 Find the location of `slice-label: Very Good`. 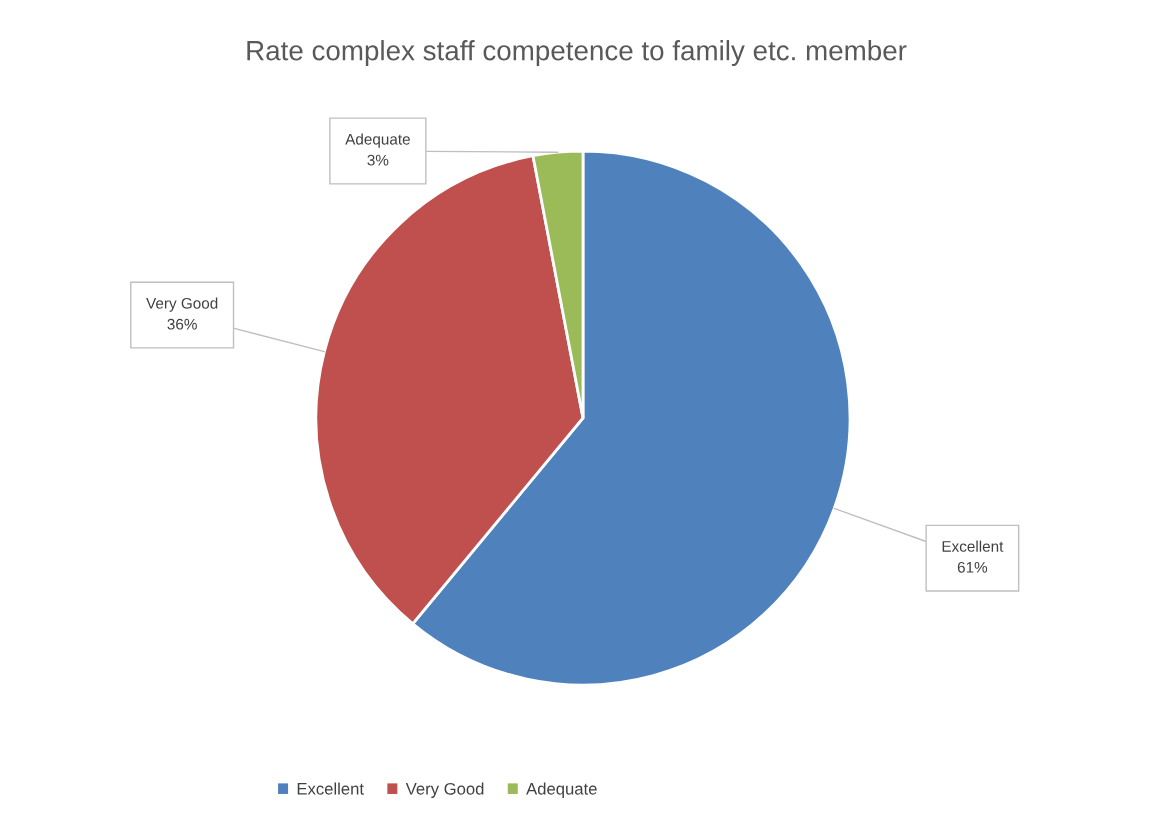

slice-label: Very Good is located at coordinates (182, 304).